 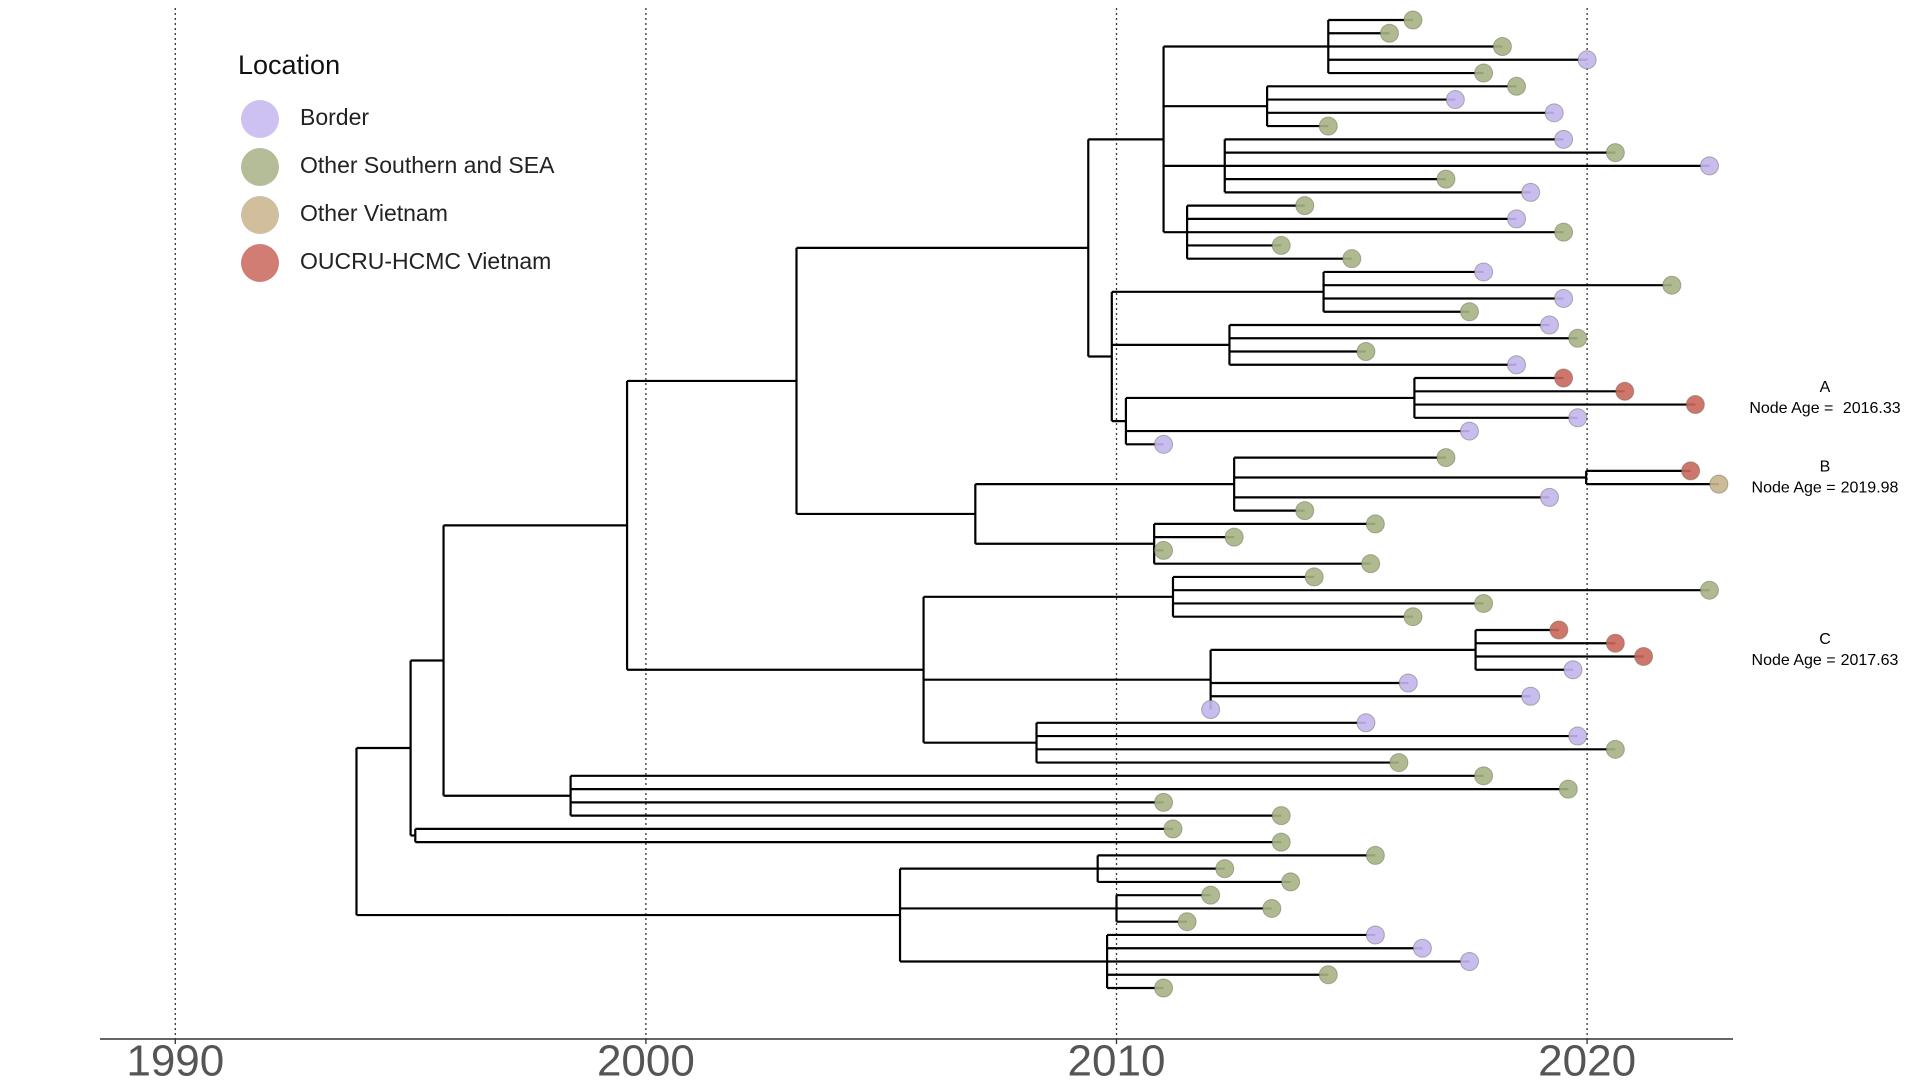 What do you see at coordinates (289, 65) in the screenshot?
I see `legend-title: Location` at bounding box center [289, 65].